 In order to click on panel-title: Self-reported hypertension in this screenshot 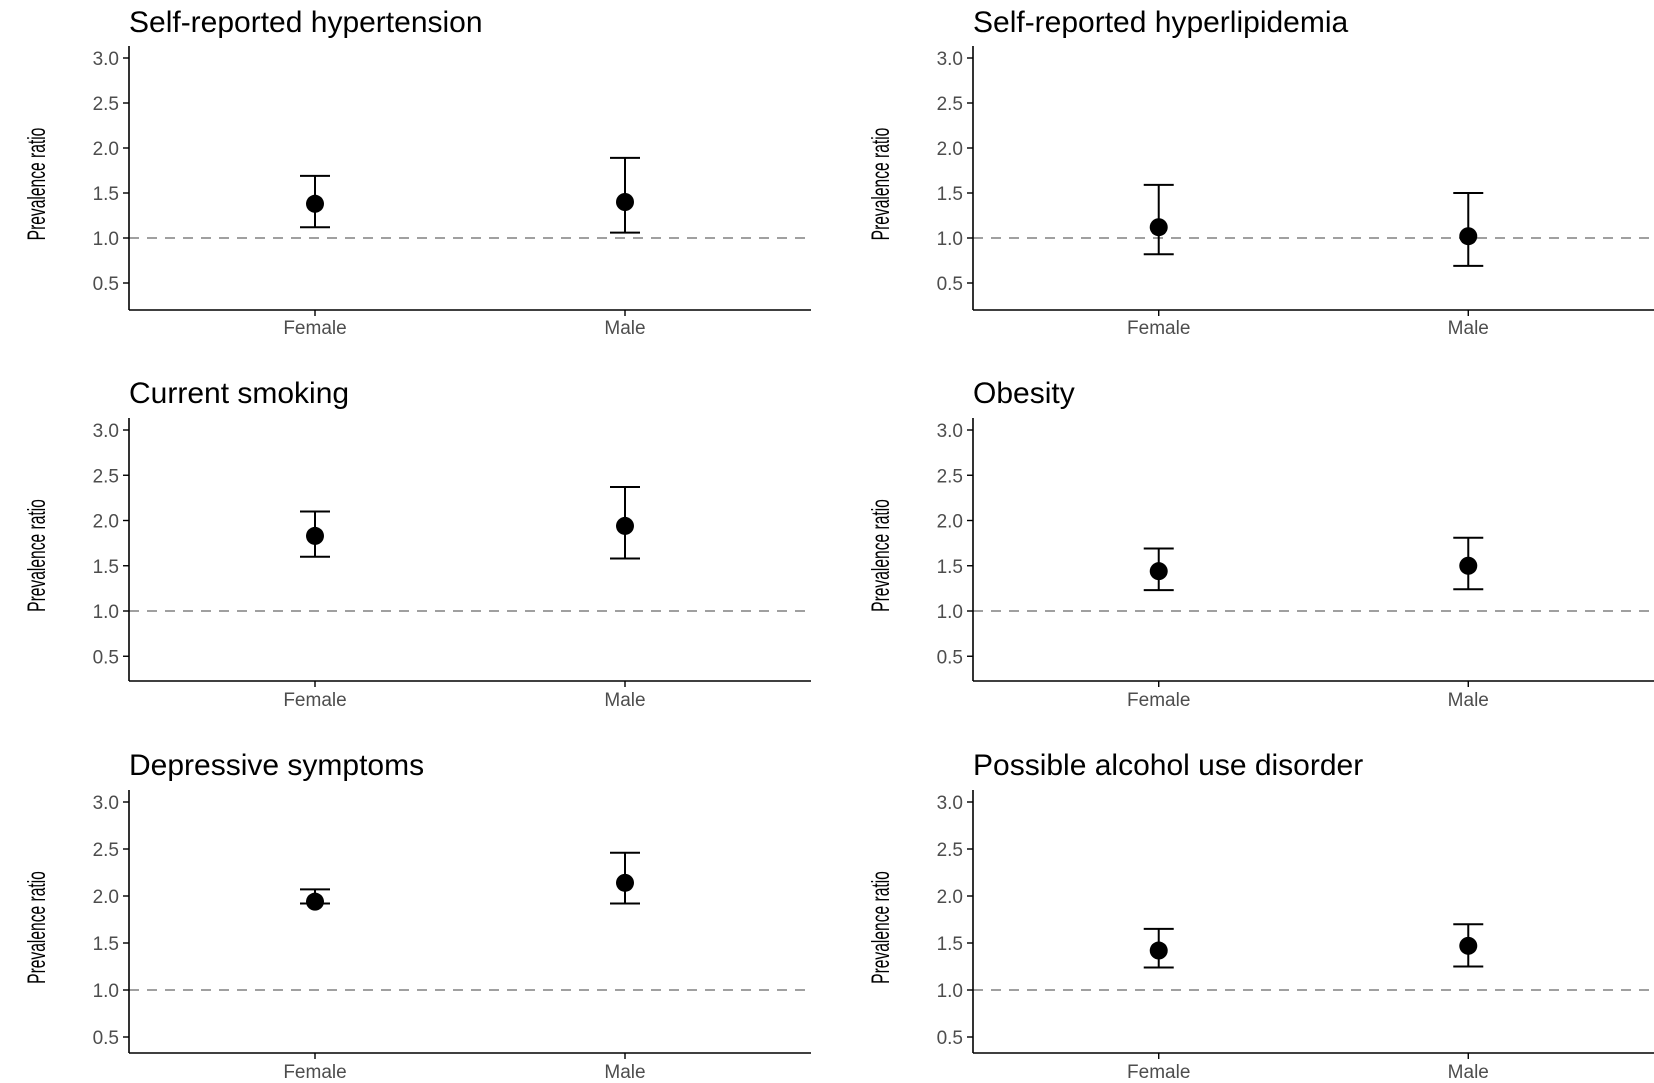, I will do `click(306, 22)`.